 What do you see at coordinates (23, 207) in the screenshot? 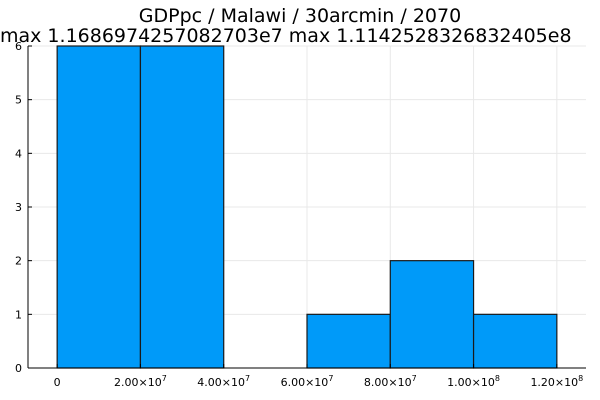
I see `y-axis-ticks: 0 1 2 3 4 5 6` at bounding box center [23, 207].